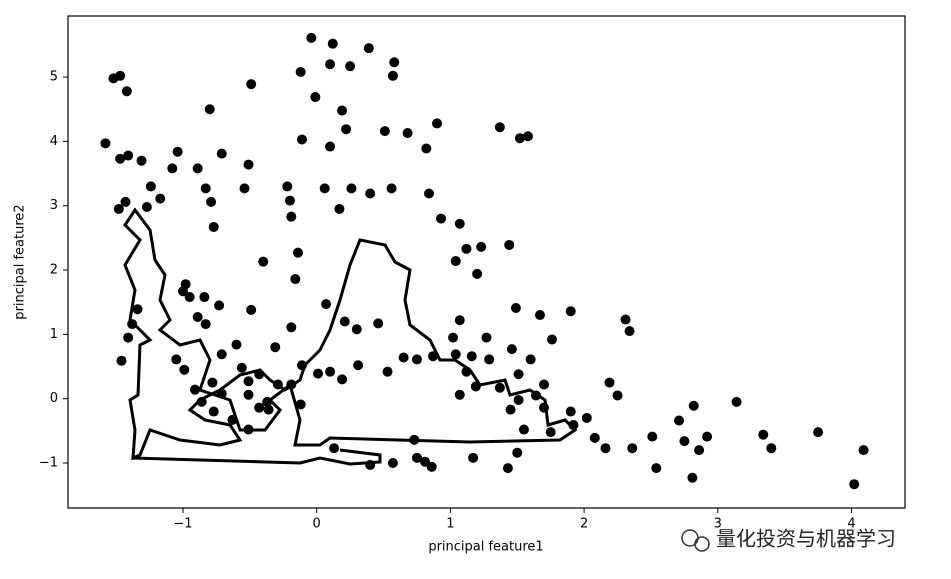  What do you see at coordinates (48, 462) in the screenshot?
I see `y-tick-label: −1` at bounding box center [48, 462].